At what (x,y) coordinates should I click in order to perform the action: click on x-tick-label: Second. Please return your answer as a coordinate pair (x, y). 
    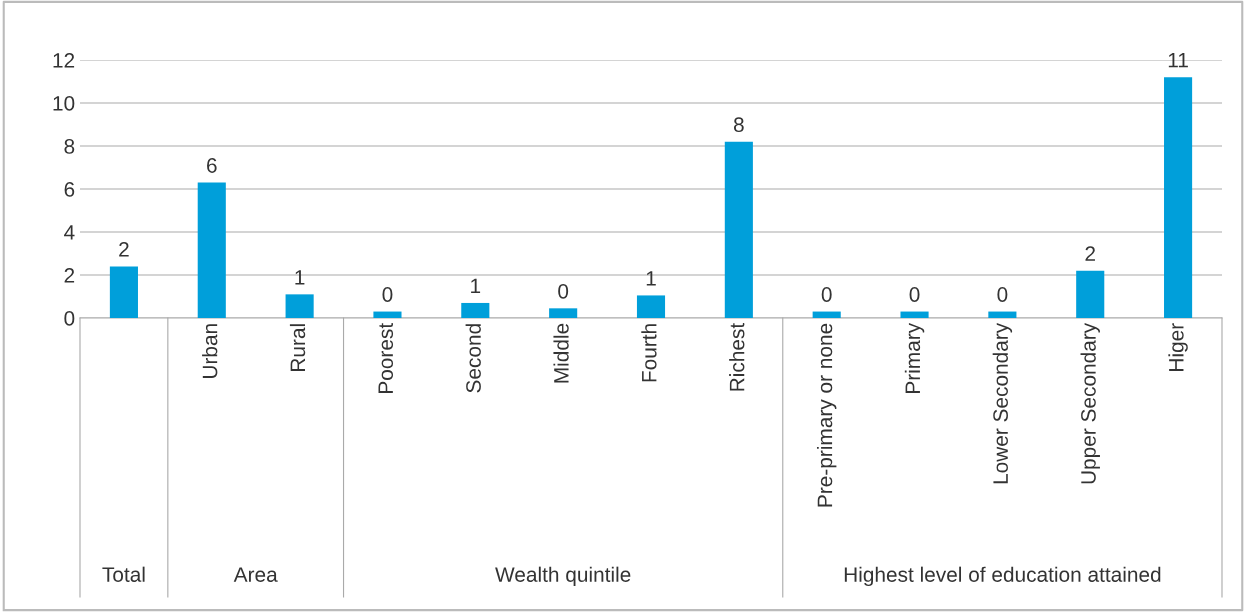
    Looking at the image, I should click on (473, 358).